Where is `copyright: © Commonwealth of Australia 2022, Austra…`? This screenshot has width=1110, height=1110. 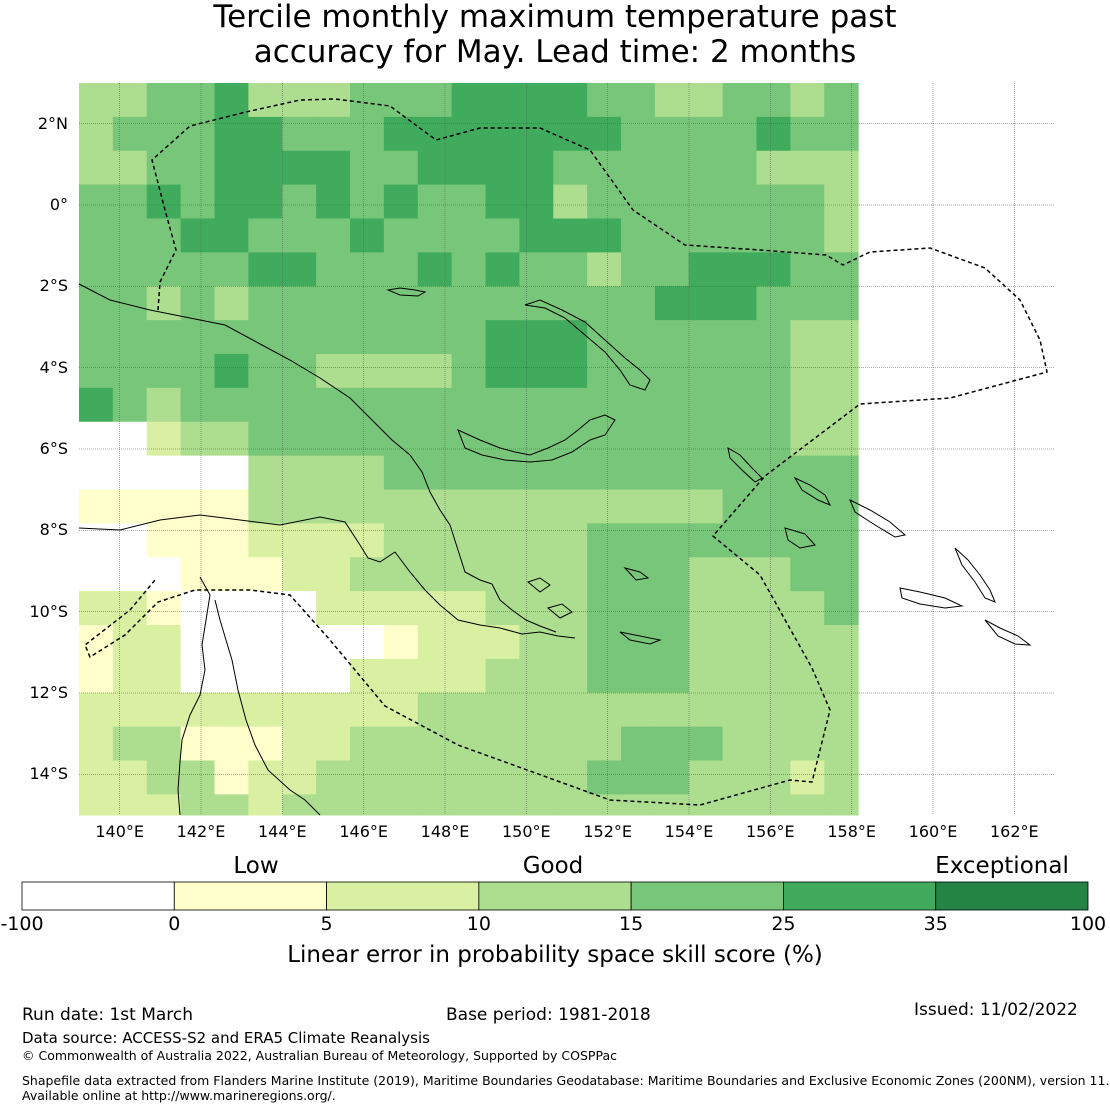
copyright: © Commonwealth of Australia 2022, Austra… is located at coordinates (319, 1055).